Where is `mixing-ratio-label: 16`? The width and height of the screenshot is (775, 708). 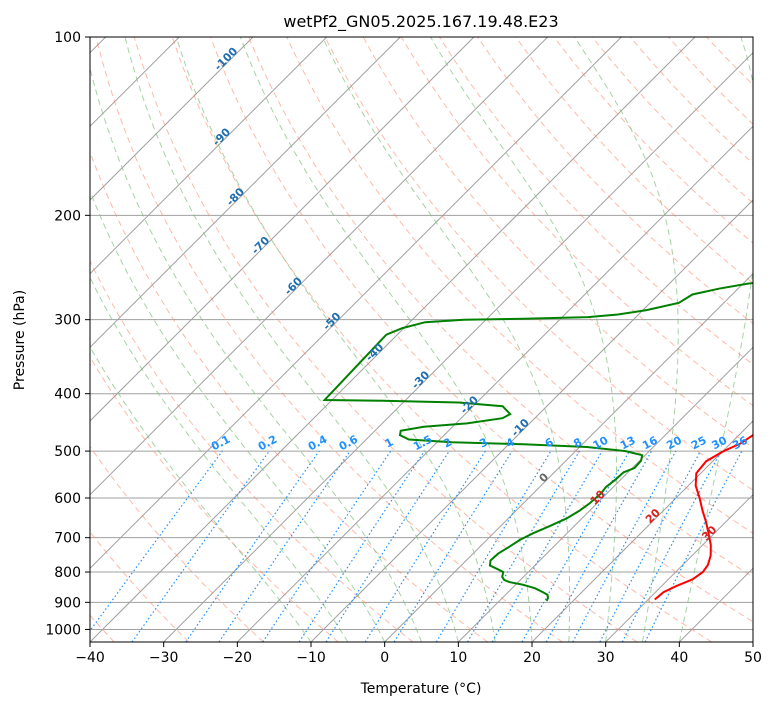
mixing-ratio-label: 16 is located at coordinates (650, 443).